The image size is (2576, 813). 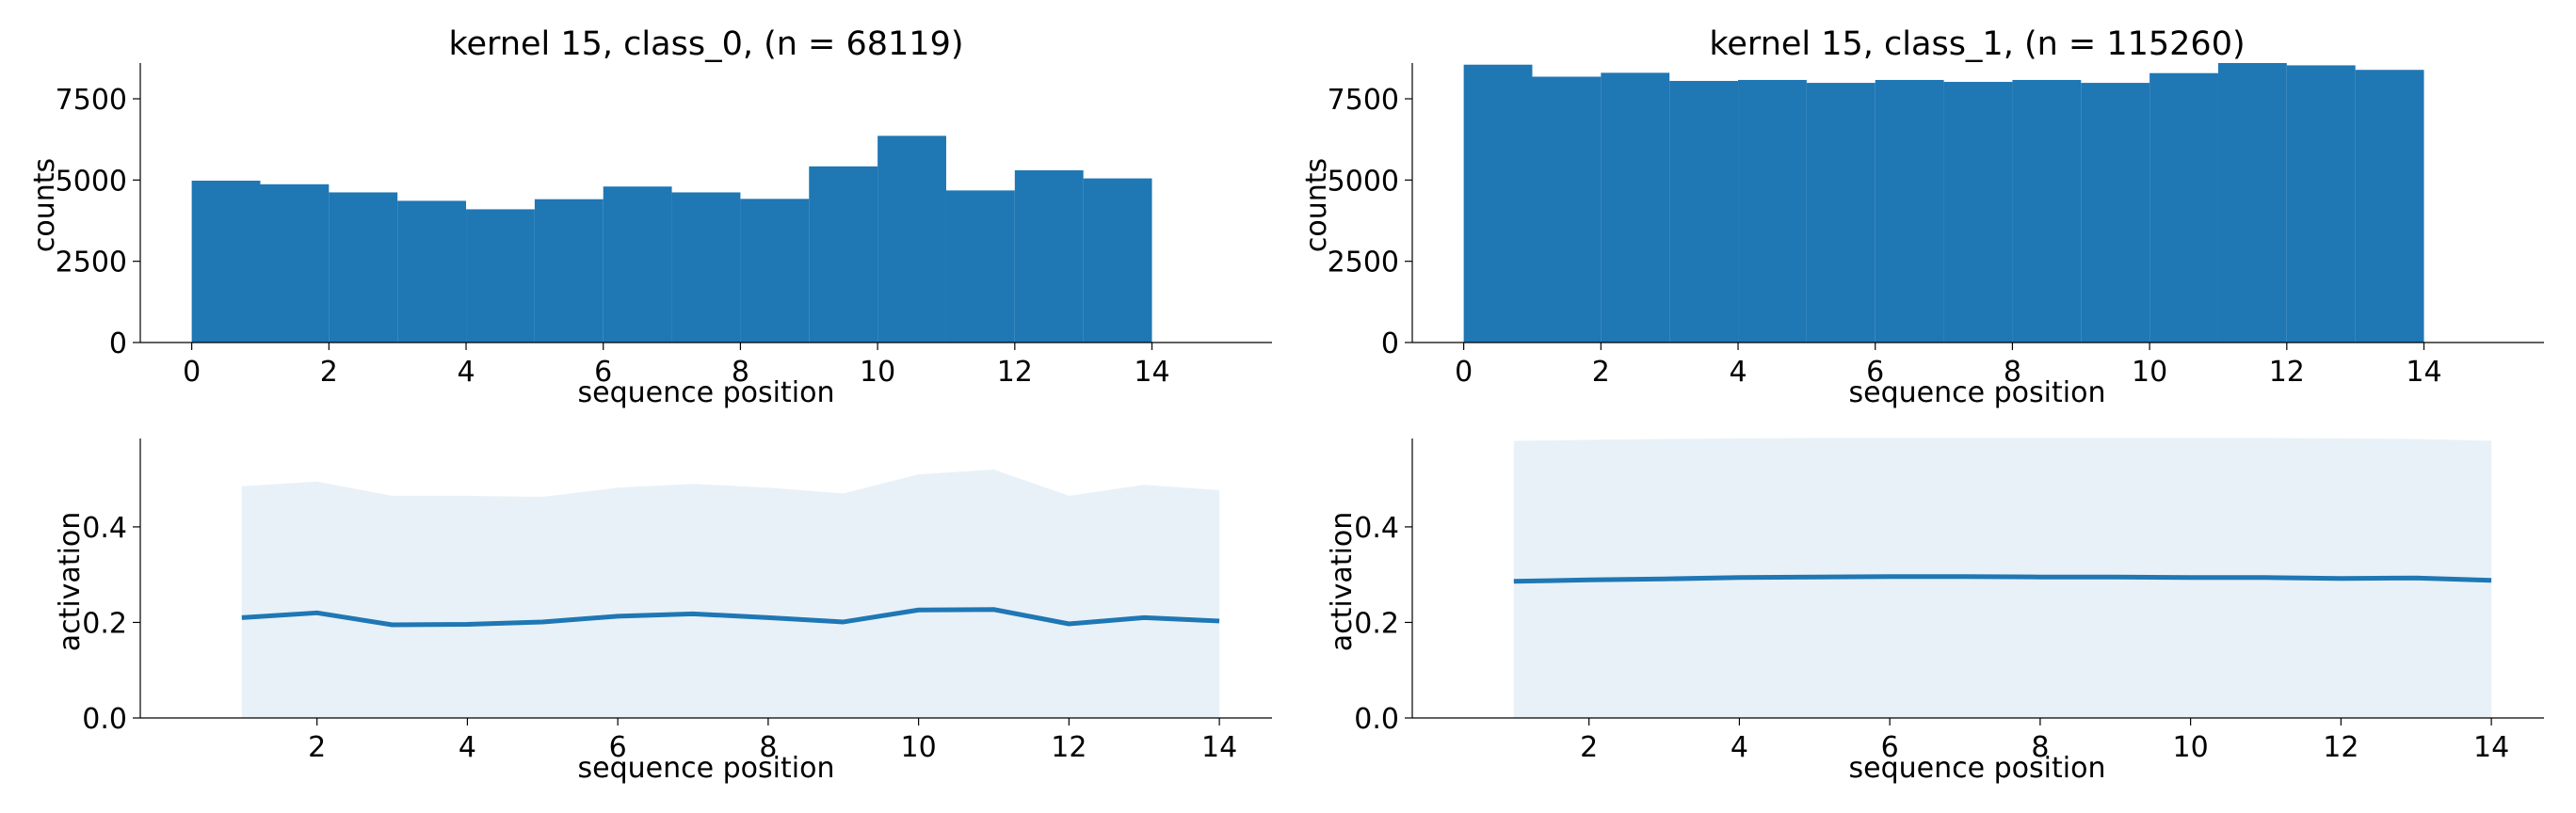 I want to click on chart-title: kernel 15, class_0, (n = 68119), so click(x=706, y=44).